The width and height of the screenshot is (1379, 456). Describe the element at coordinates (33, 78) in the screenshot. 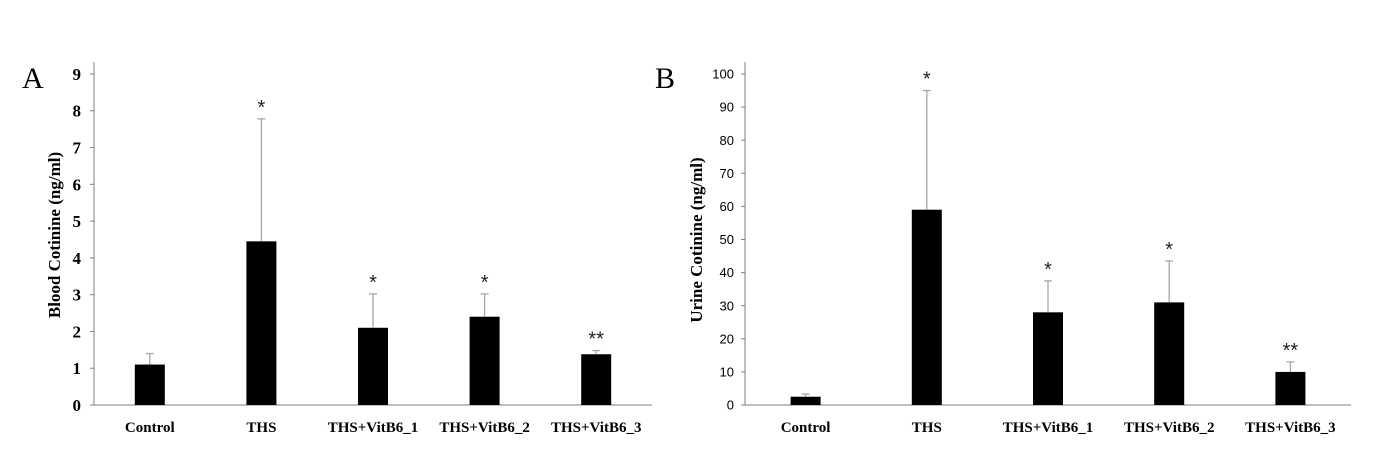

I see `panel-a-letter: A` at that location.